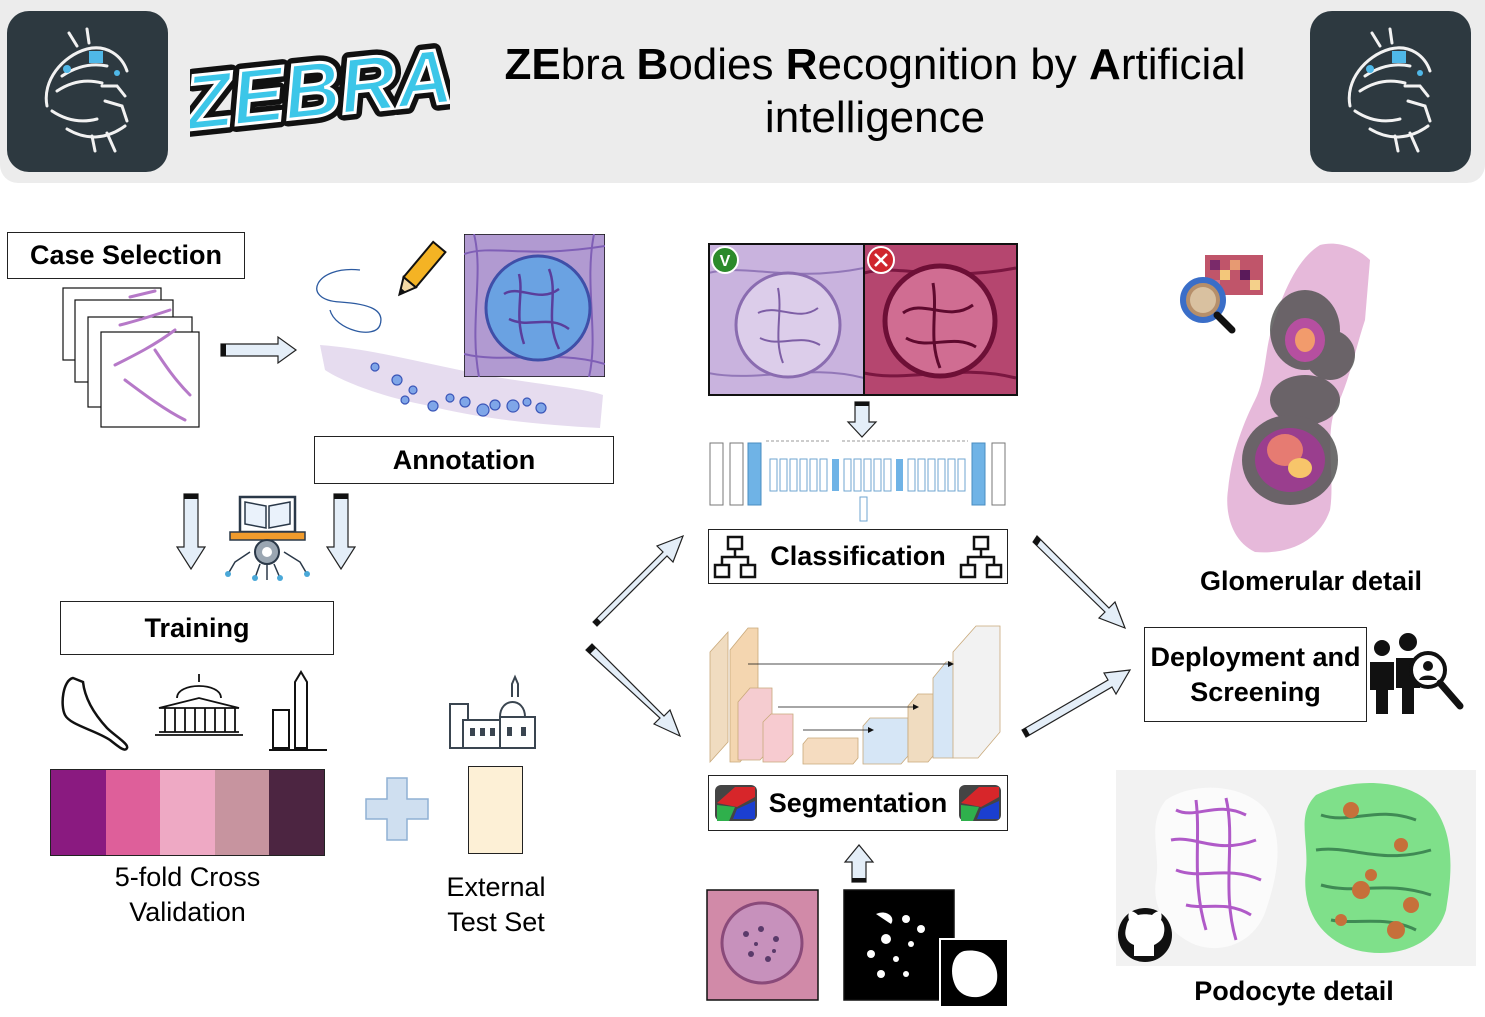  Describe the element at coordinates (859, 863) in the screenshot. I see `arrow-up-small` at that location.